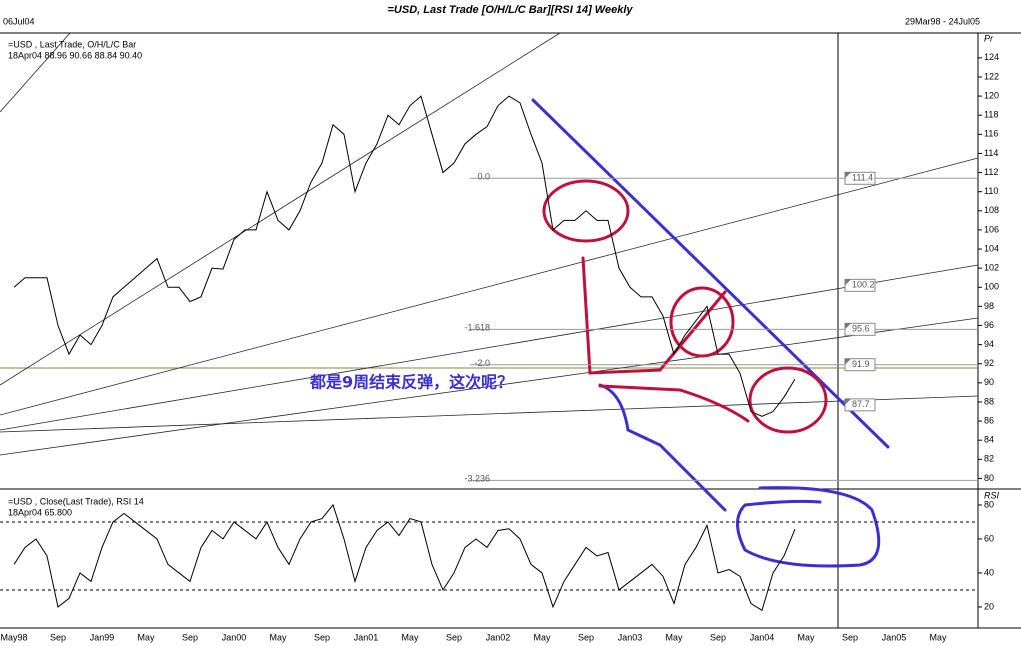  What do you see at coordinates (863, 285) in the screenshot?
I see `flag-label: 100.2` at bounding box center [863, 285].